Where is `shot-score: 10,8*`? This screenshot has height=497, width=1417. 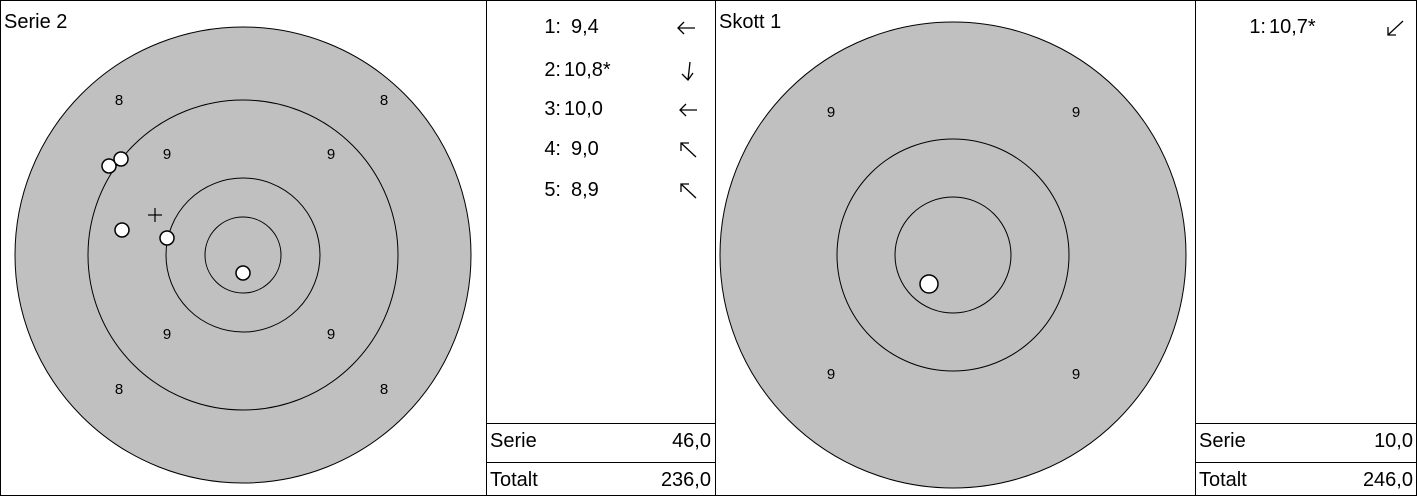 shot-score: 10,8* is located at coordinates (587, 70).